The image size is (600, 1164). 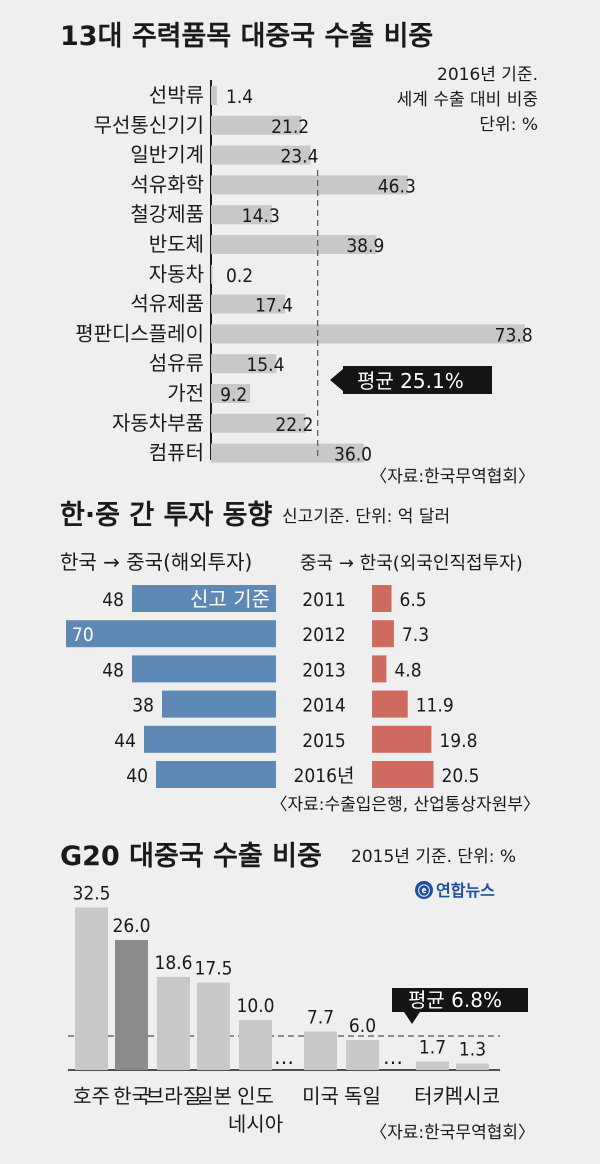 I want to click on chart1-category-label: 석유제품, so click(x=167, y=304).